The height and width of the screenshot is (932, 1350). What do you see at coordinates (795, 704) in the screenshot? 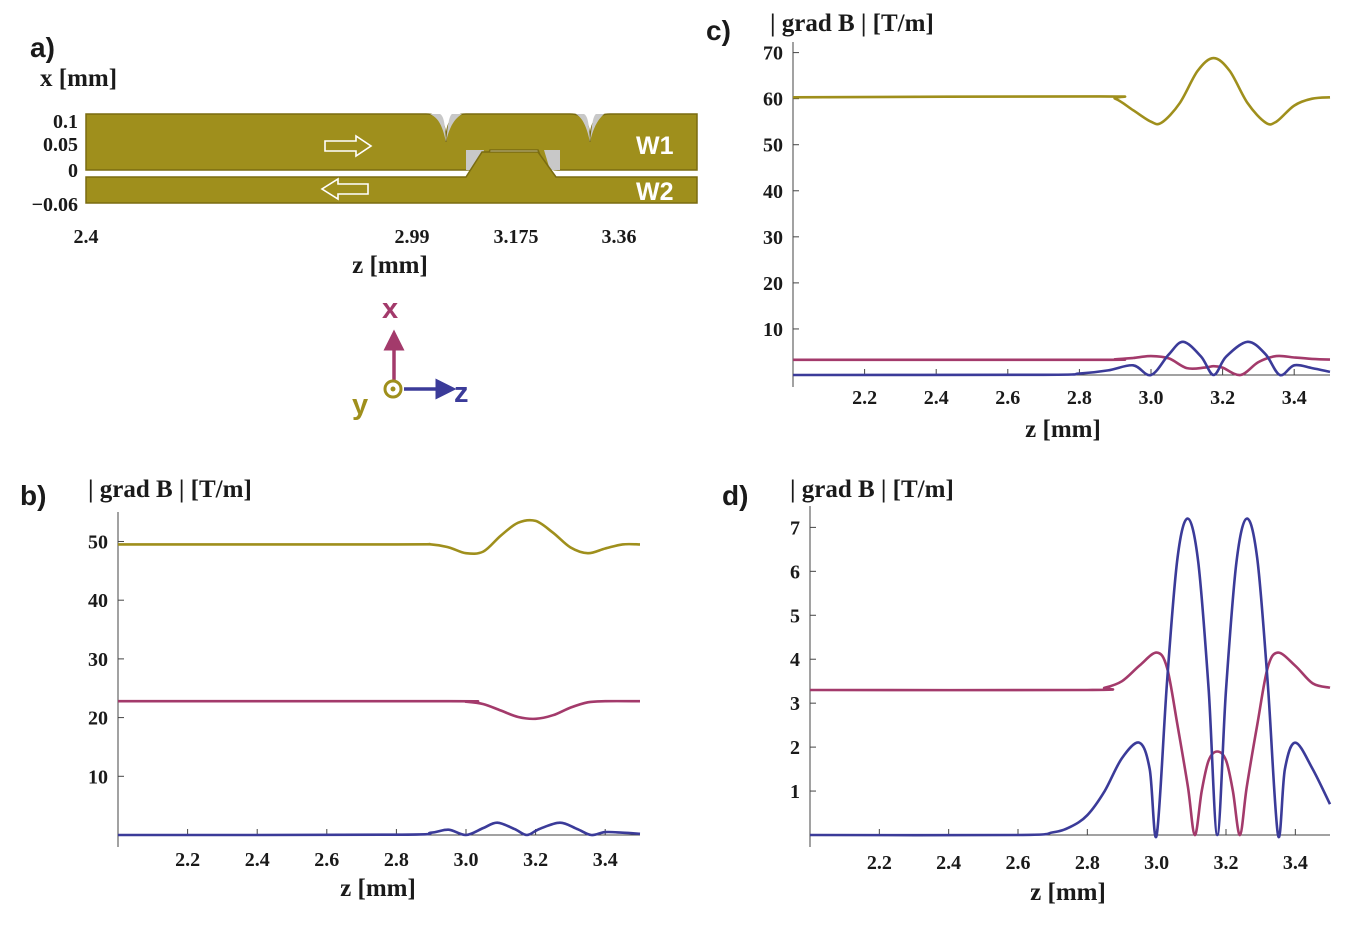
I see `y-tick-label: 3` at bounding box center [795, 704].